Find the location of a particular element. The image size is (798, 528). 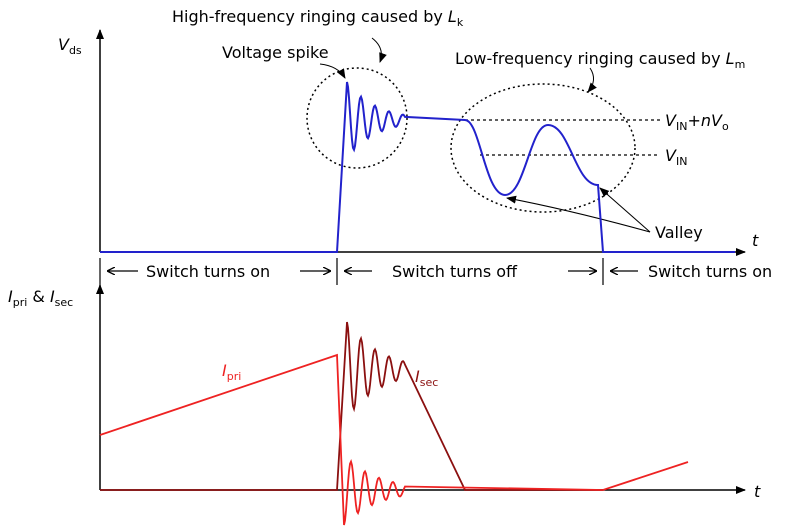

vin-nvo-label: VIN+nVo is located at coordinates (697, 122).